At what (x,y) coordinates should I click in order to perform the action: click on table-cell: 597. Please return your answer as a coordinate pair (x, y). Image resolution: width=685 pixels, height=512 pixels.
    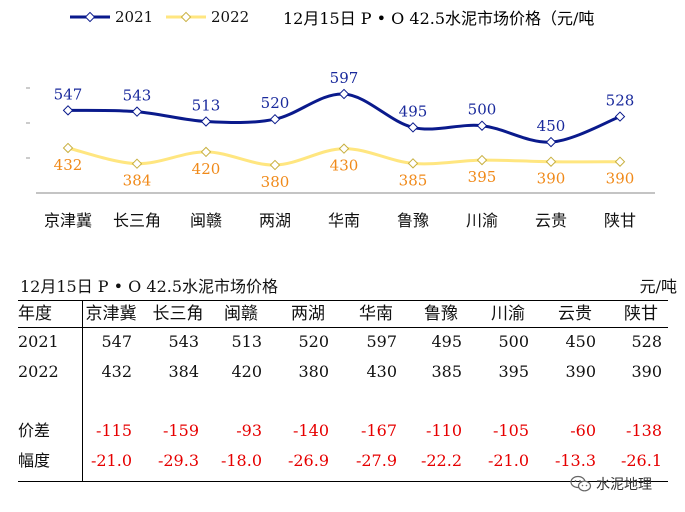
    Looking at the image, I should click on (381, 341).